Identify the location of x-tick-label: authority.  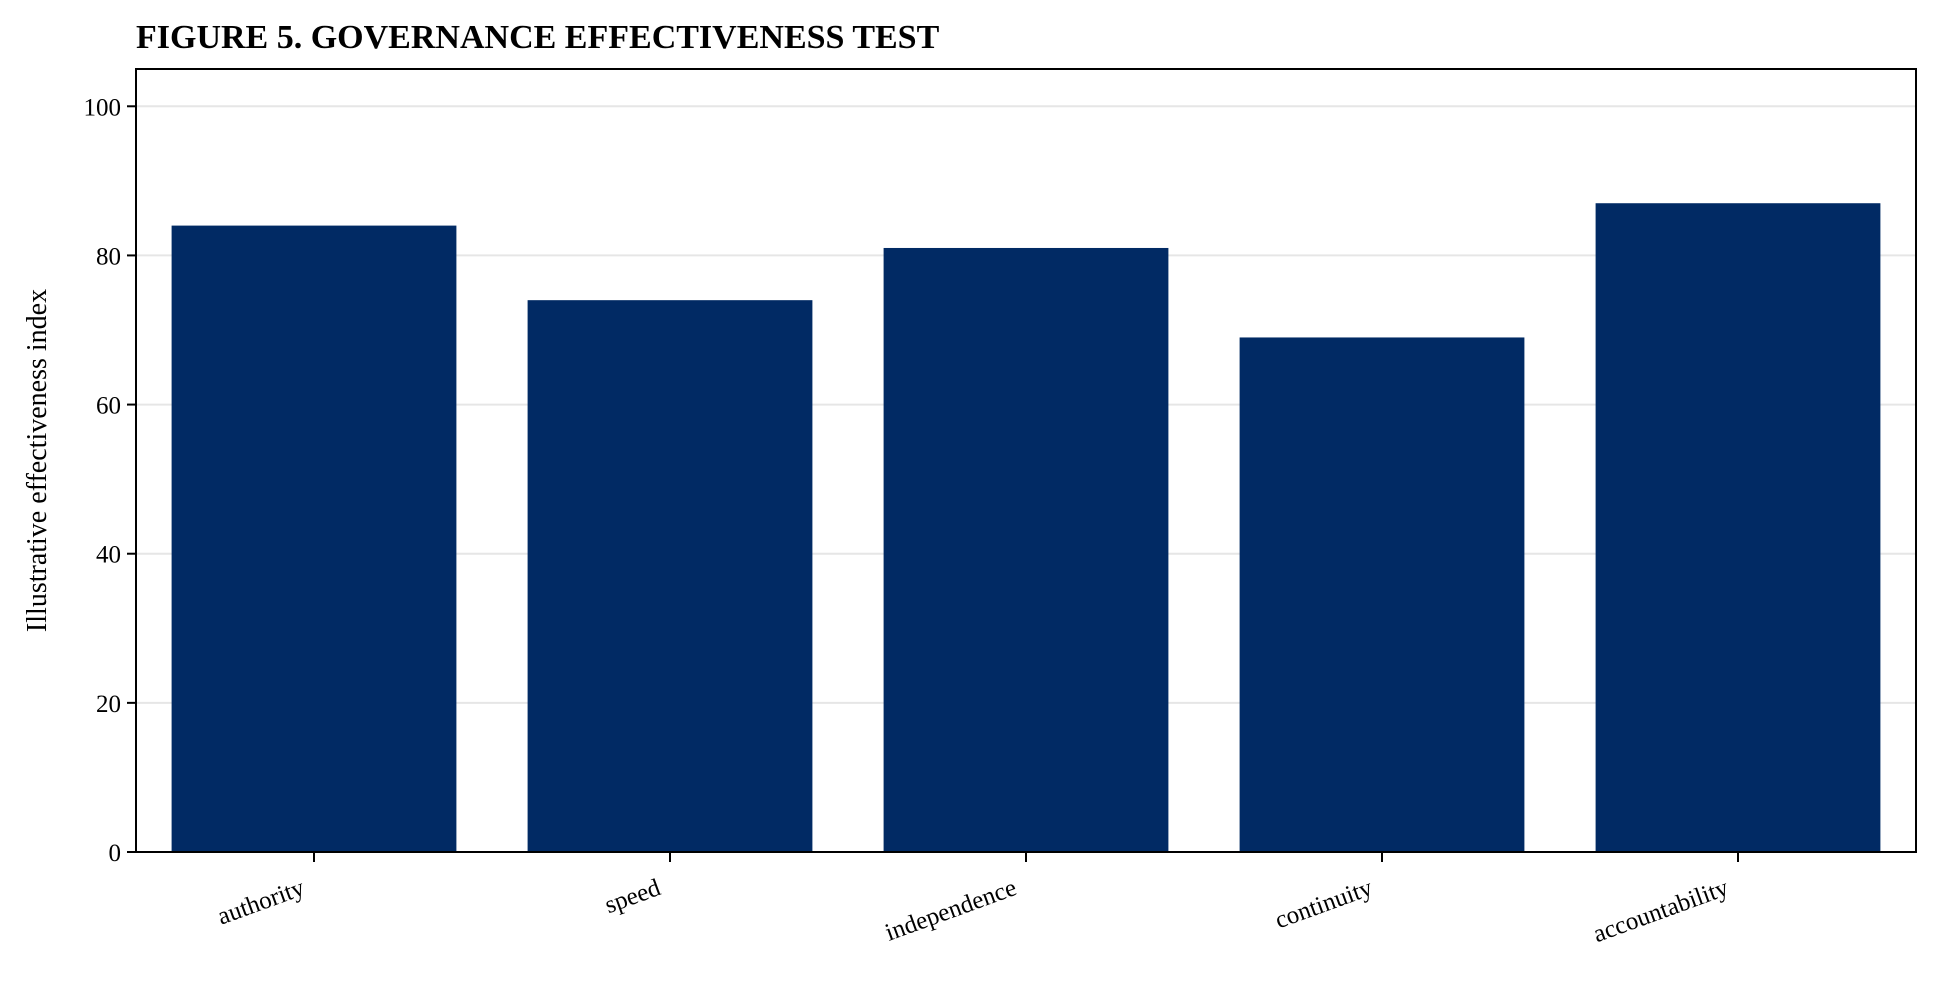
(261, 902).